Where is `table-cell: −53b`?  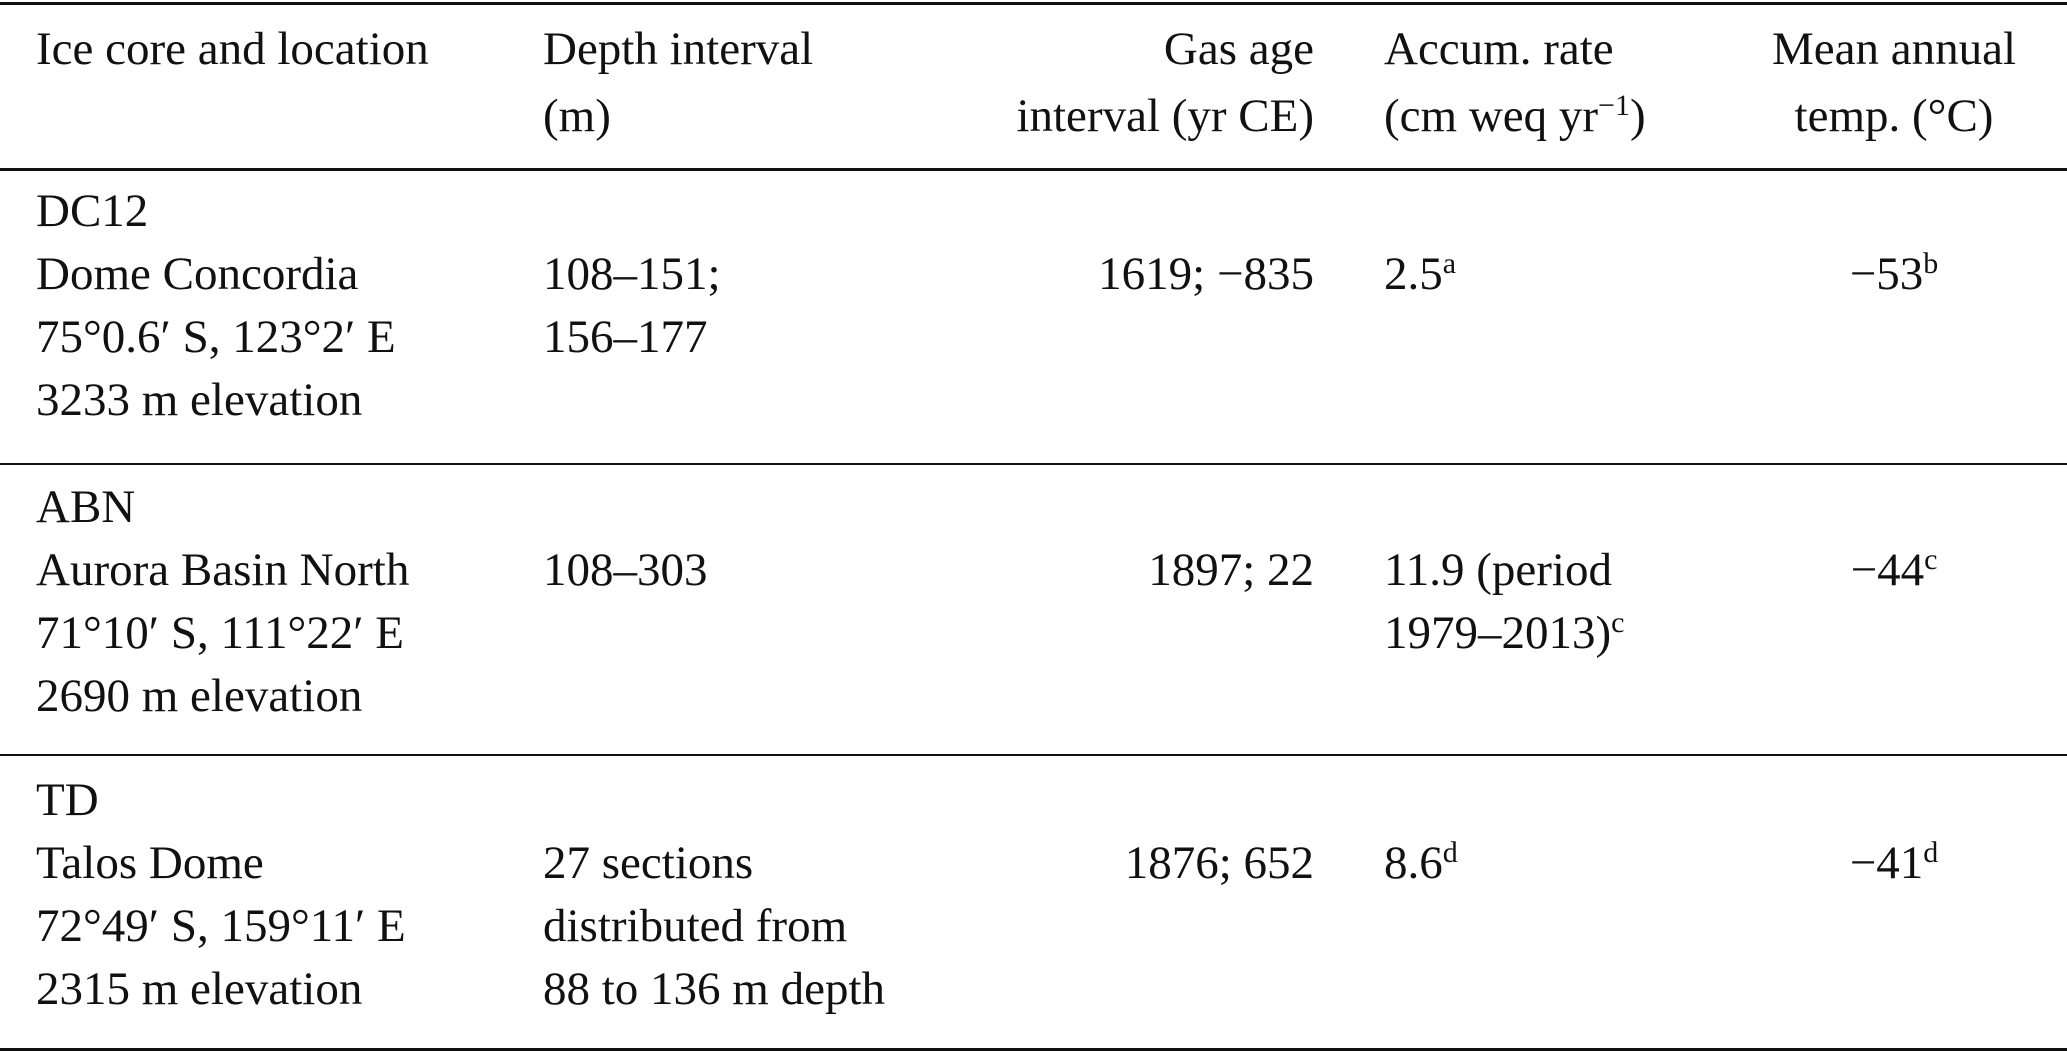 table-cell: −53b is located at coordinates (1830, 274).